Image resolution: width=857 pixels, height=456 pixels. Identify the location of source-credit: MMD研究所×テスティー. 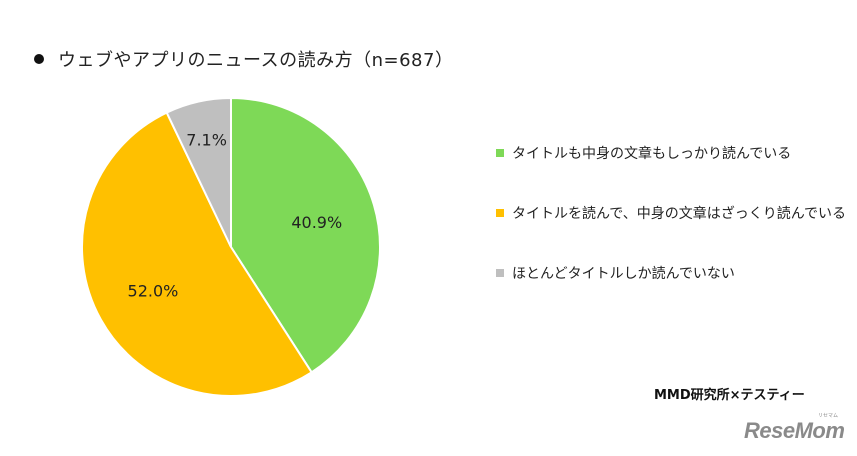
(729, 395).